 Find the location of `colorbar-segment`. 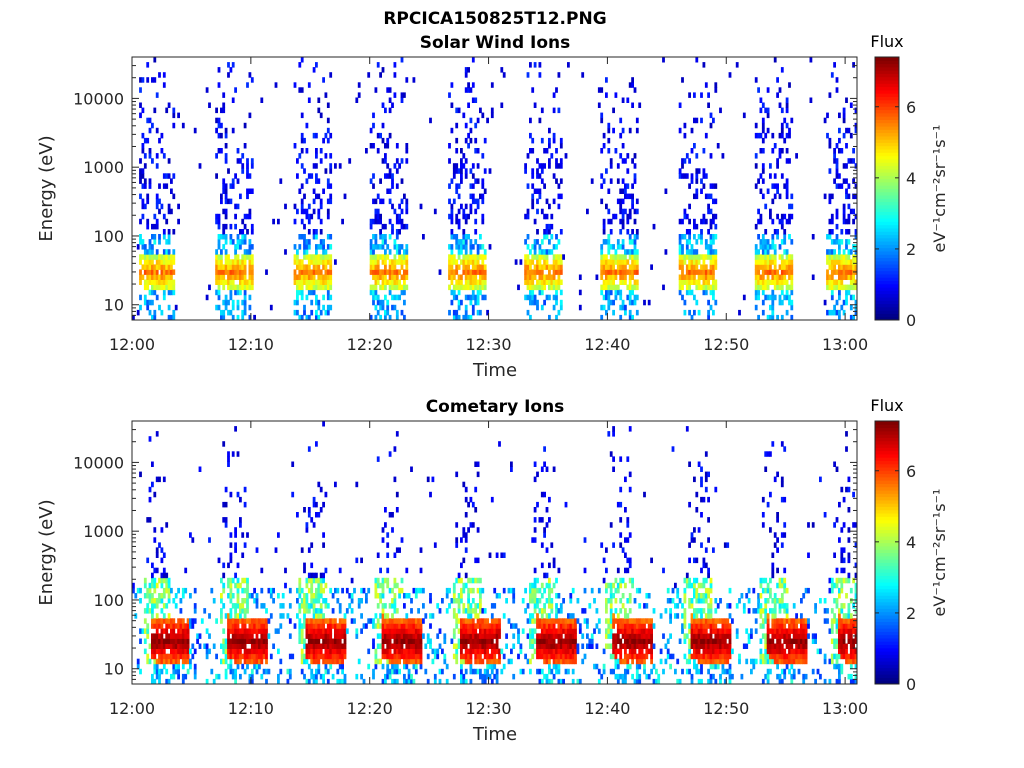

colorbar-segment is located at coordinates (887, 160).